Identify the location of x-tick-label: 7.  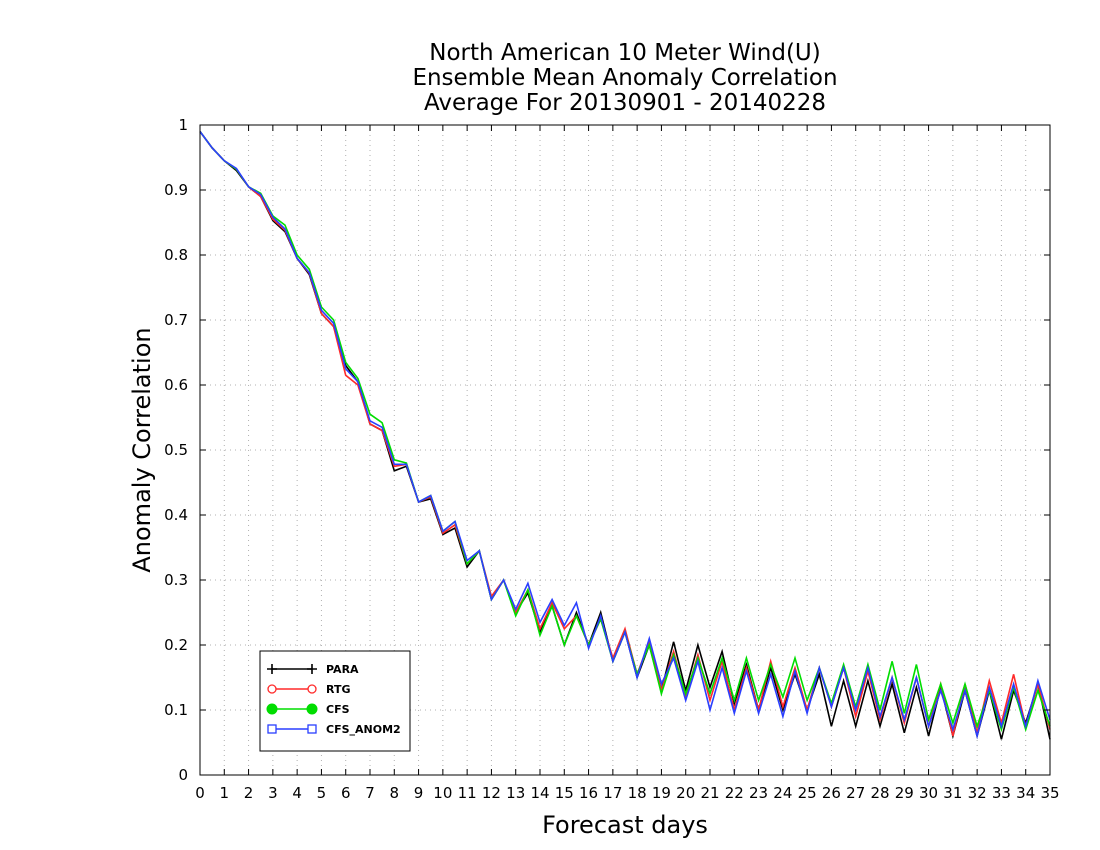
(370, 793).